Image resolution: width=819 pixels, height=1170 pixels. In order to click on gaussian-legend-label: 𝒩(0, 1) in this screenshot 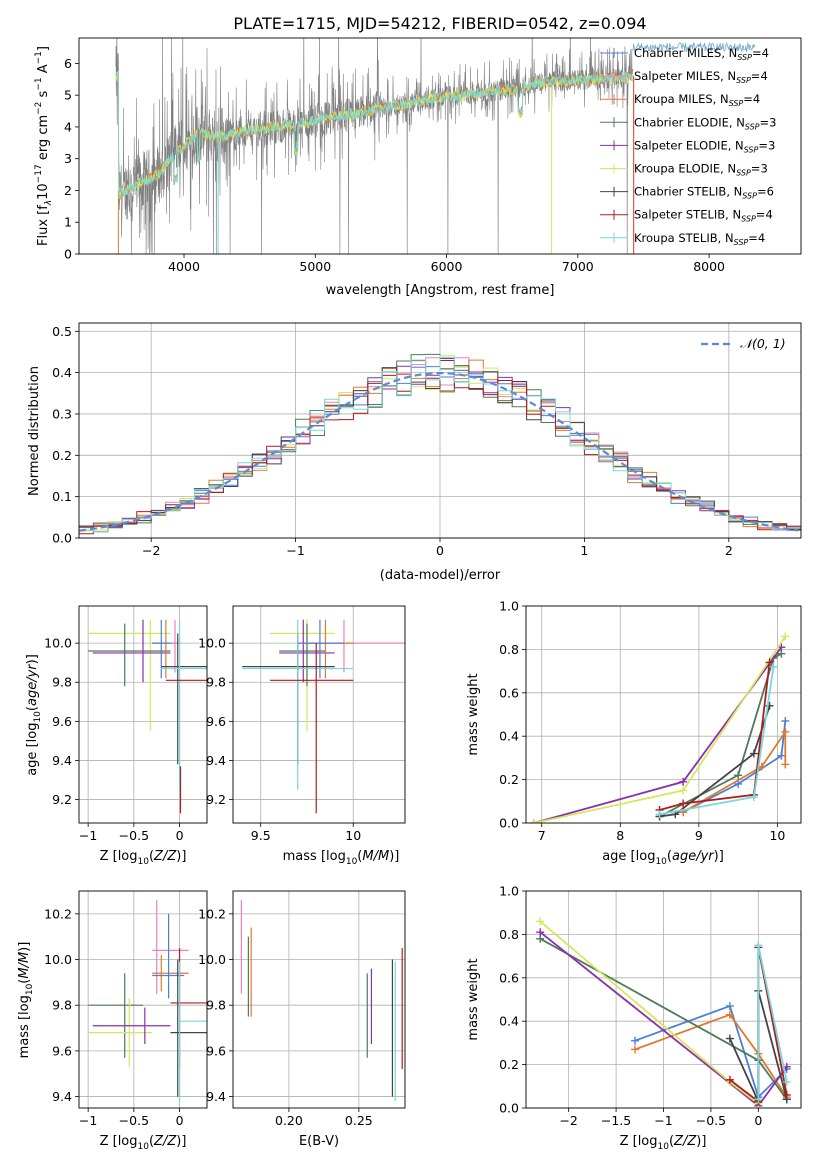, I will do `click(763, 343)`.